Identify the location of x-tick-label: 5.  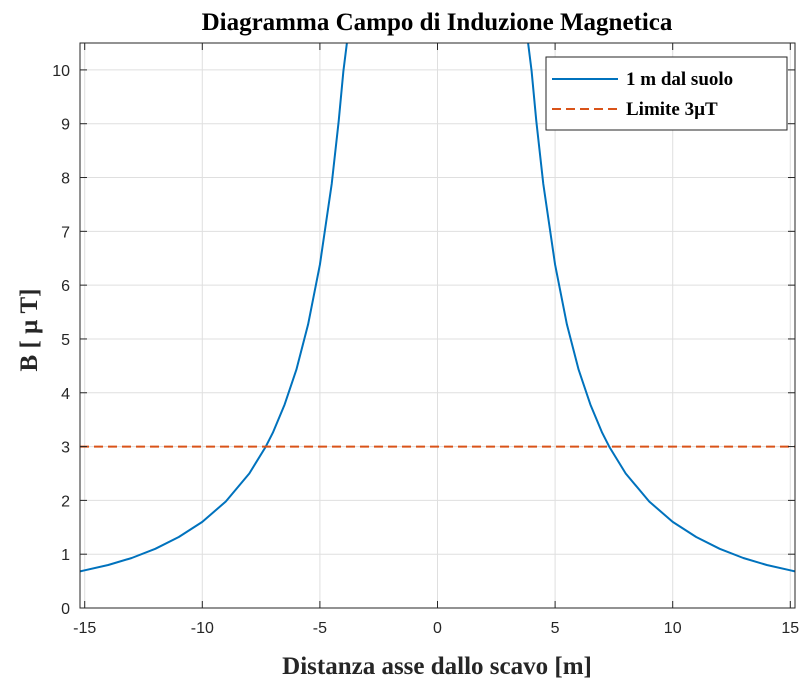
(555, 628).